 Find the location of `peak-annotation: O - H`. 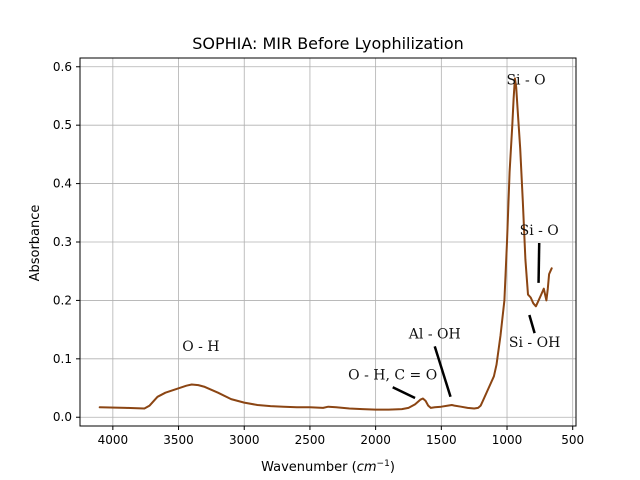

peak-annotation: O - H is located at coordinates (200, 347).